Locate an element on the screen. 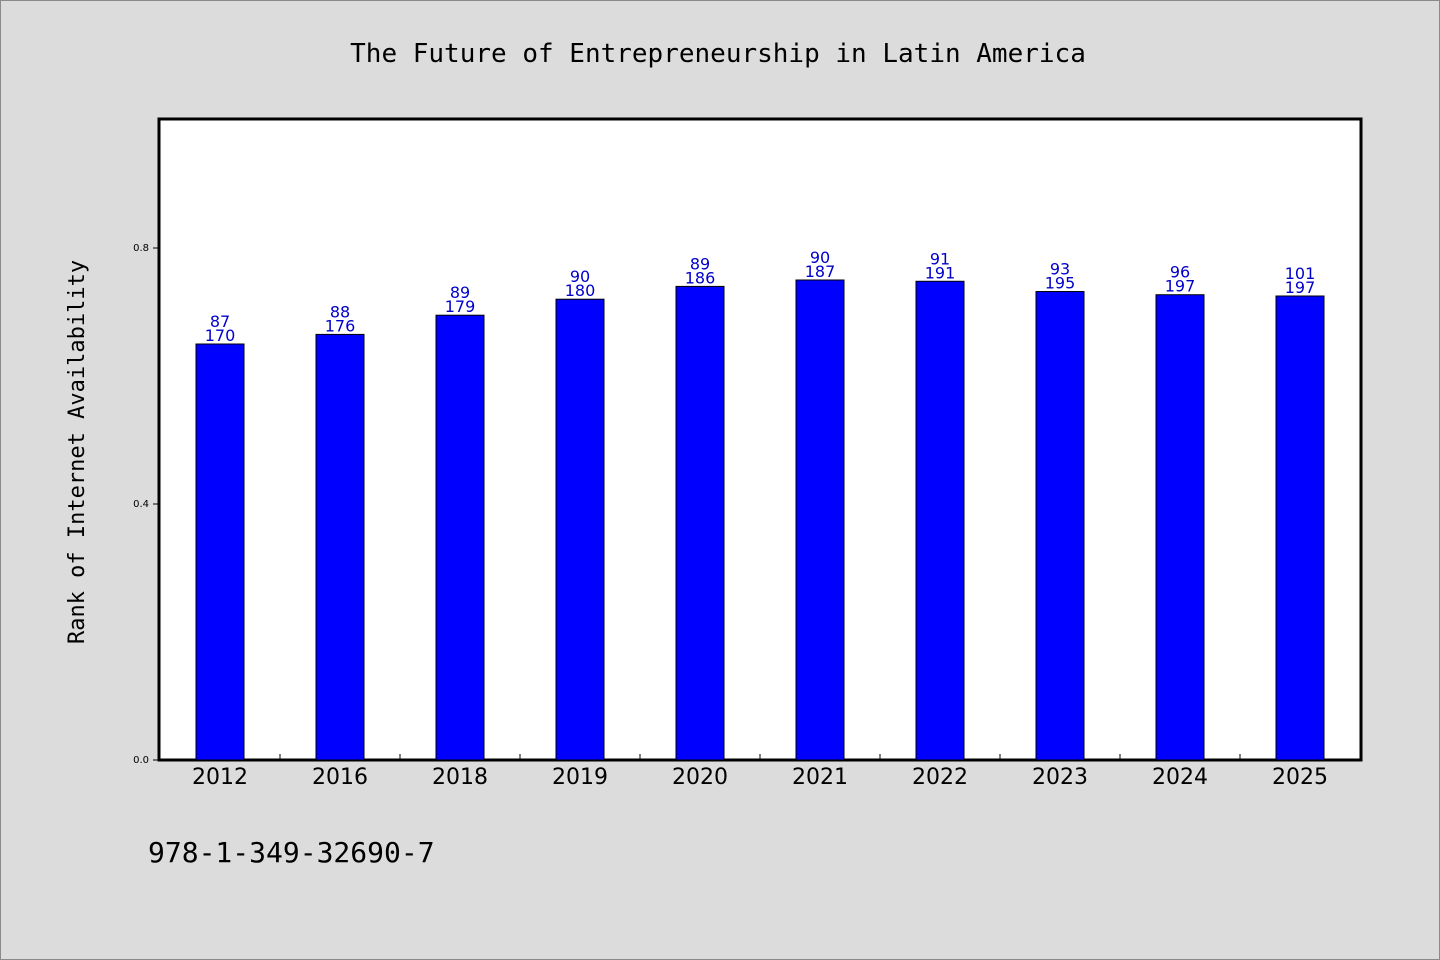 This screenshot has width=1440, height=960. data-label-bottom: 187 is located at coordinates (820, 271).